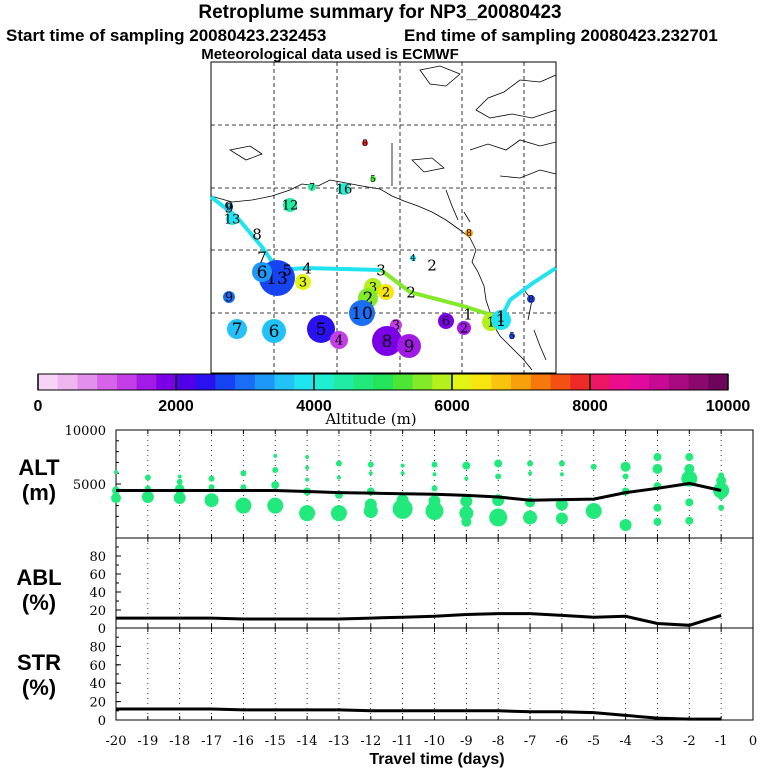  What do you see at coordinates (344, 190) in the screenshot?
I see `plume-marker-label: 16` at bounding box center [344, 190].